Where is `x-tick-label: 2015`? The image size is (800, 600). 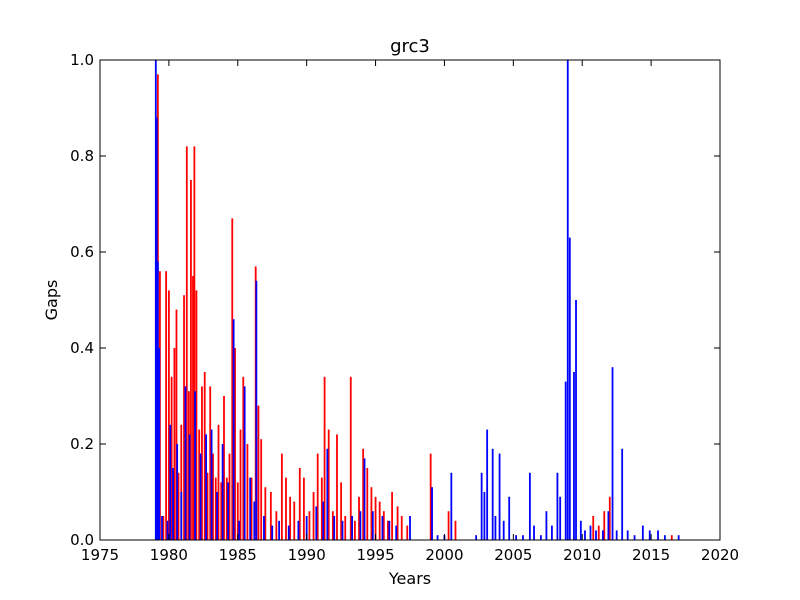
x-tick-label: 2015 is located at coordinates (651, 555).